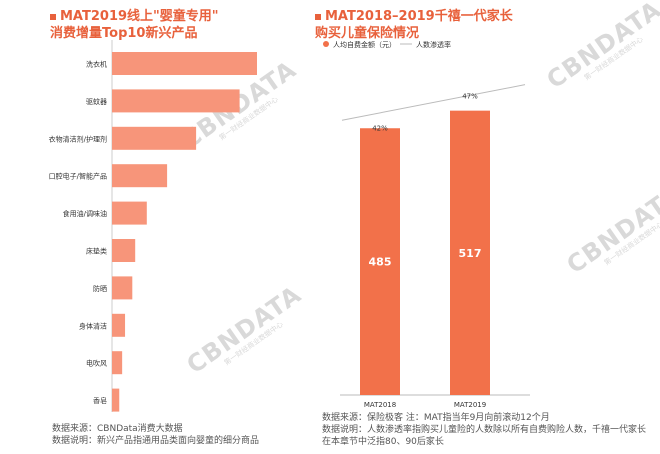  I want to click on data-label: 517, so click(470, 253).